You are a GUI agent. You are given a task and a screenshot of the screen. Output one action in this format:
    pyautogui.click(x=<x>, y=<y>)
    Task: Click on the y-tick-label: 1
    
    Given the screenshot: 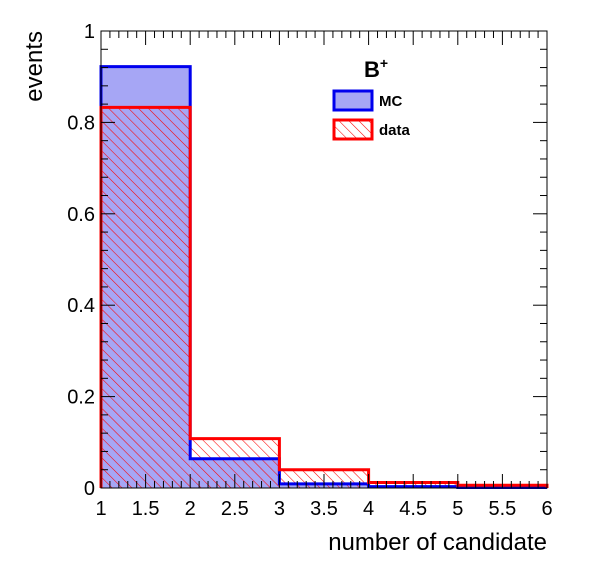 What is the action you would take?
    pyautogui.click(x=89, y=32)
    